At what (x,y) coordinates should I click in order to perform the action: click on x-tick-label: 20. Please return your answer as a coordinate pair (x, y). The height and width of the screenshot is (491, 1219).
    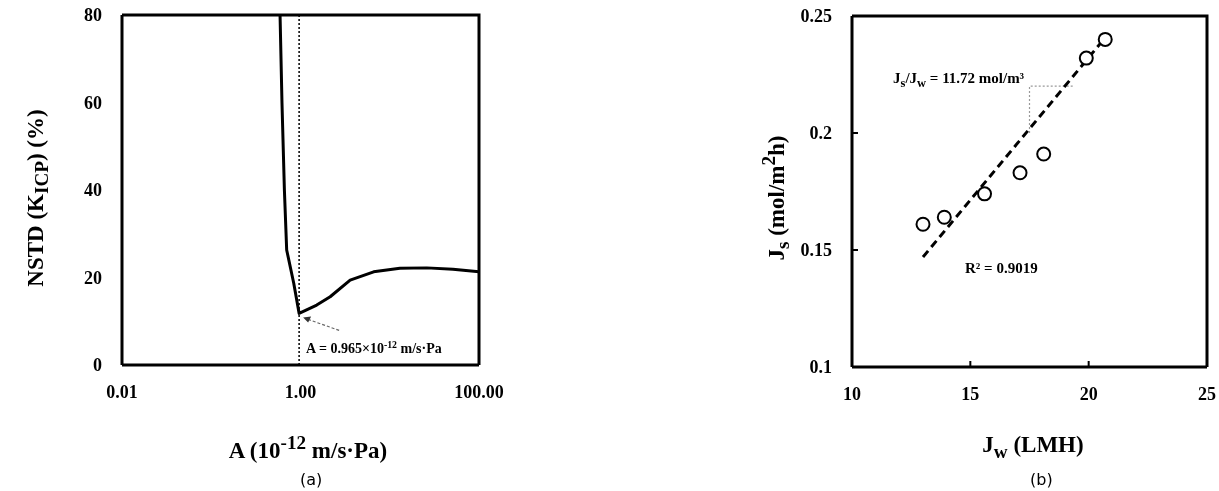
    Looking at the image, I should click on (1088, 393).